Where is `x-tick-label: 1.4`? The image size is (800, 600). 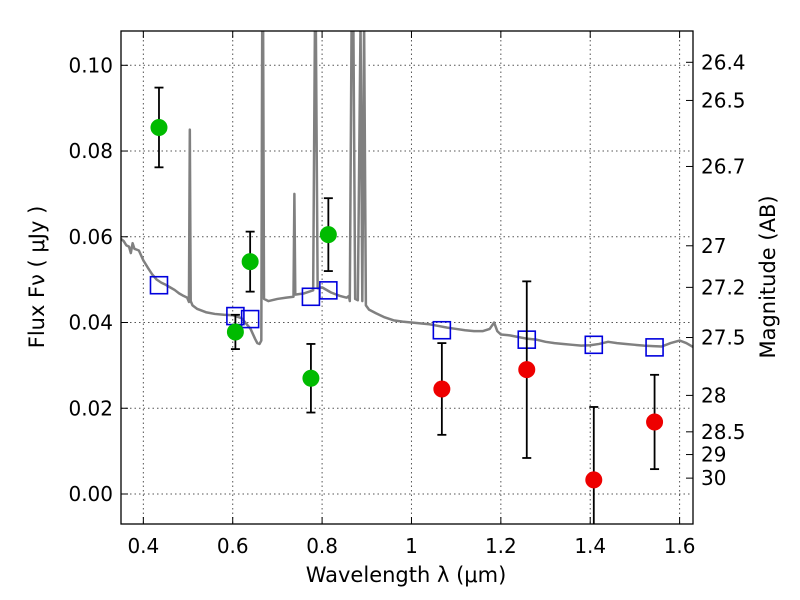 x-tick-label: 1.4 is located at coordinates (590, 546).